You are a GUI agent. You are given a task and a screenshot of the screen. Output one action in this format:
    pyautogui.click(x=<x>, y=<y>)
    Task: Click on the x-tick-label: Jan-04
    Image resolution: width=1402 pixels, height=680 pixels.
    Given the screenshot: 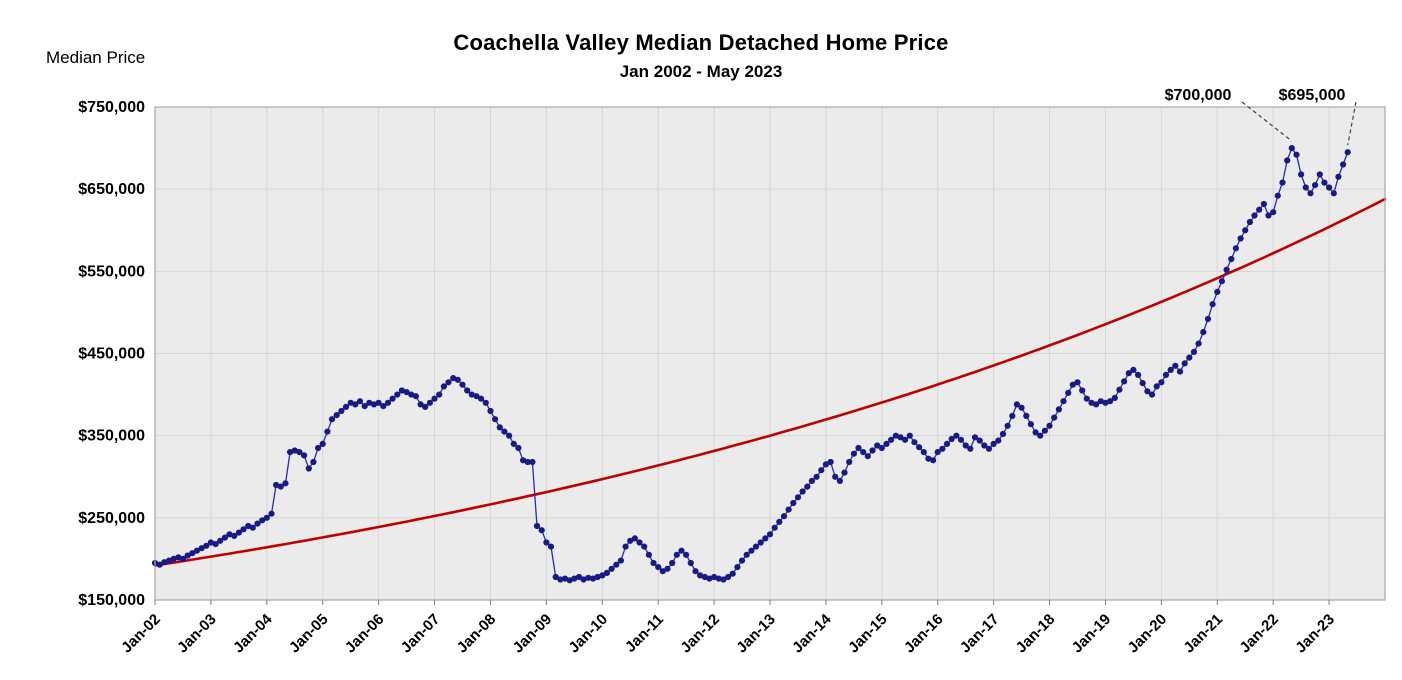 What is the action you would take?
    pyautogui.click(x=253, y=633)
    